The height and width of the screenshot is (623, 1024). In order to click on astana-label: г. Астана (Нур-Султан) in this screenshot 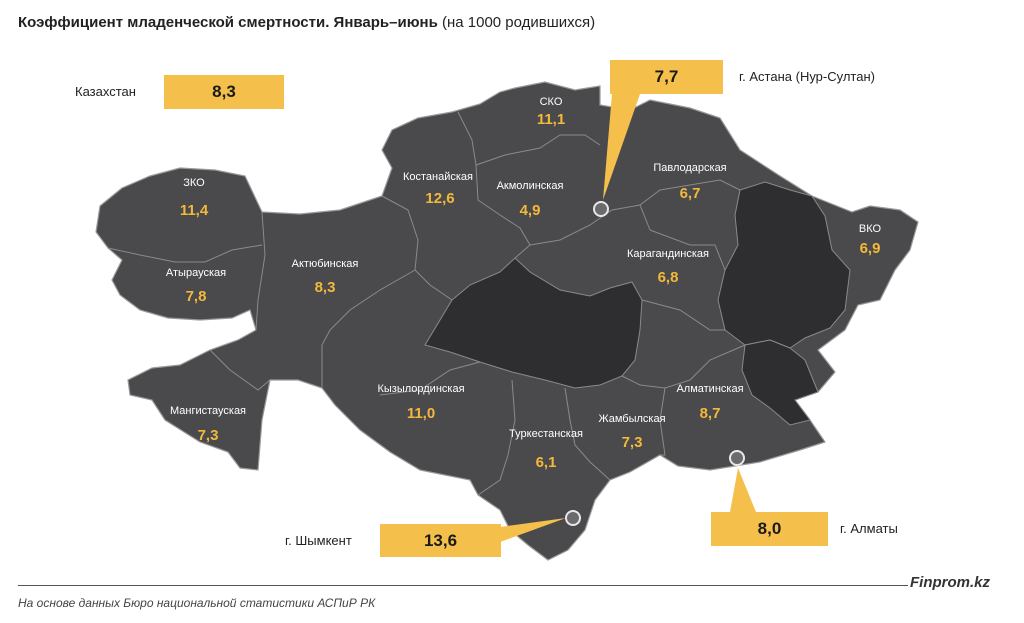, I will do `click(807, 76)`.